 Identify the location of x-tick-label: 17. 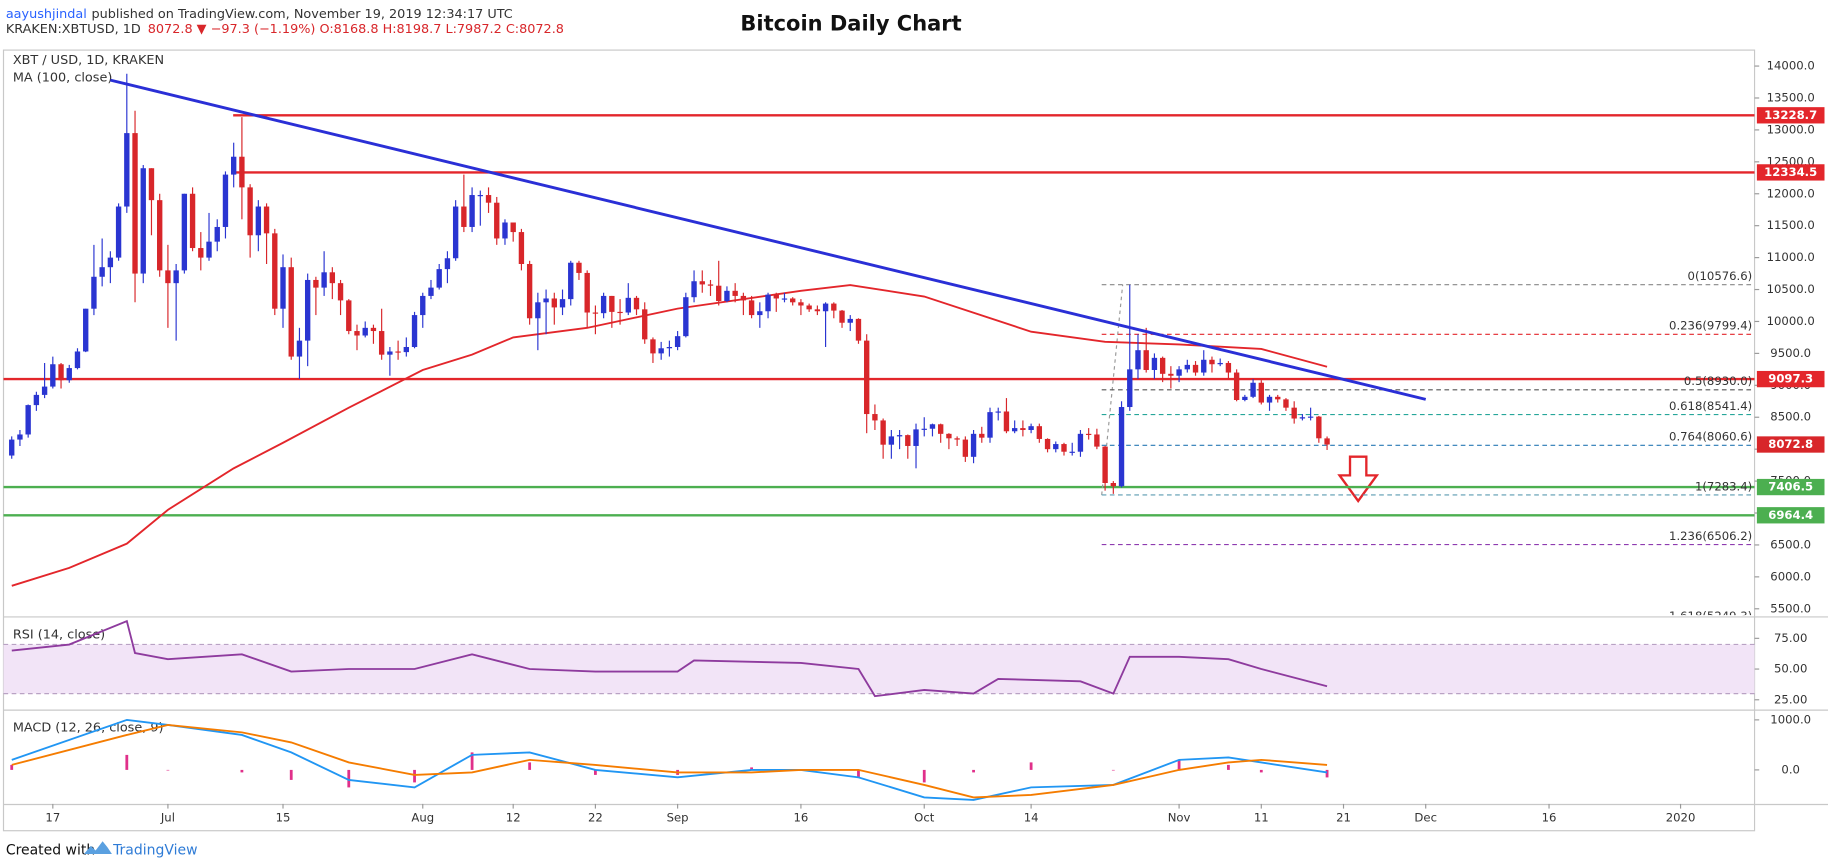
(52, 817).